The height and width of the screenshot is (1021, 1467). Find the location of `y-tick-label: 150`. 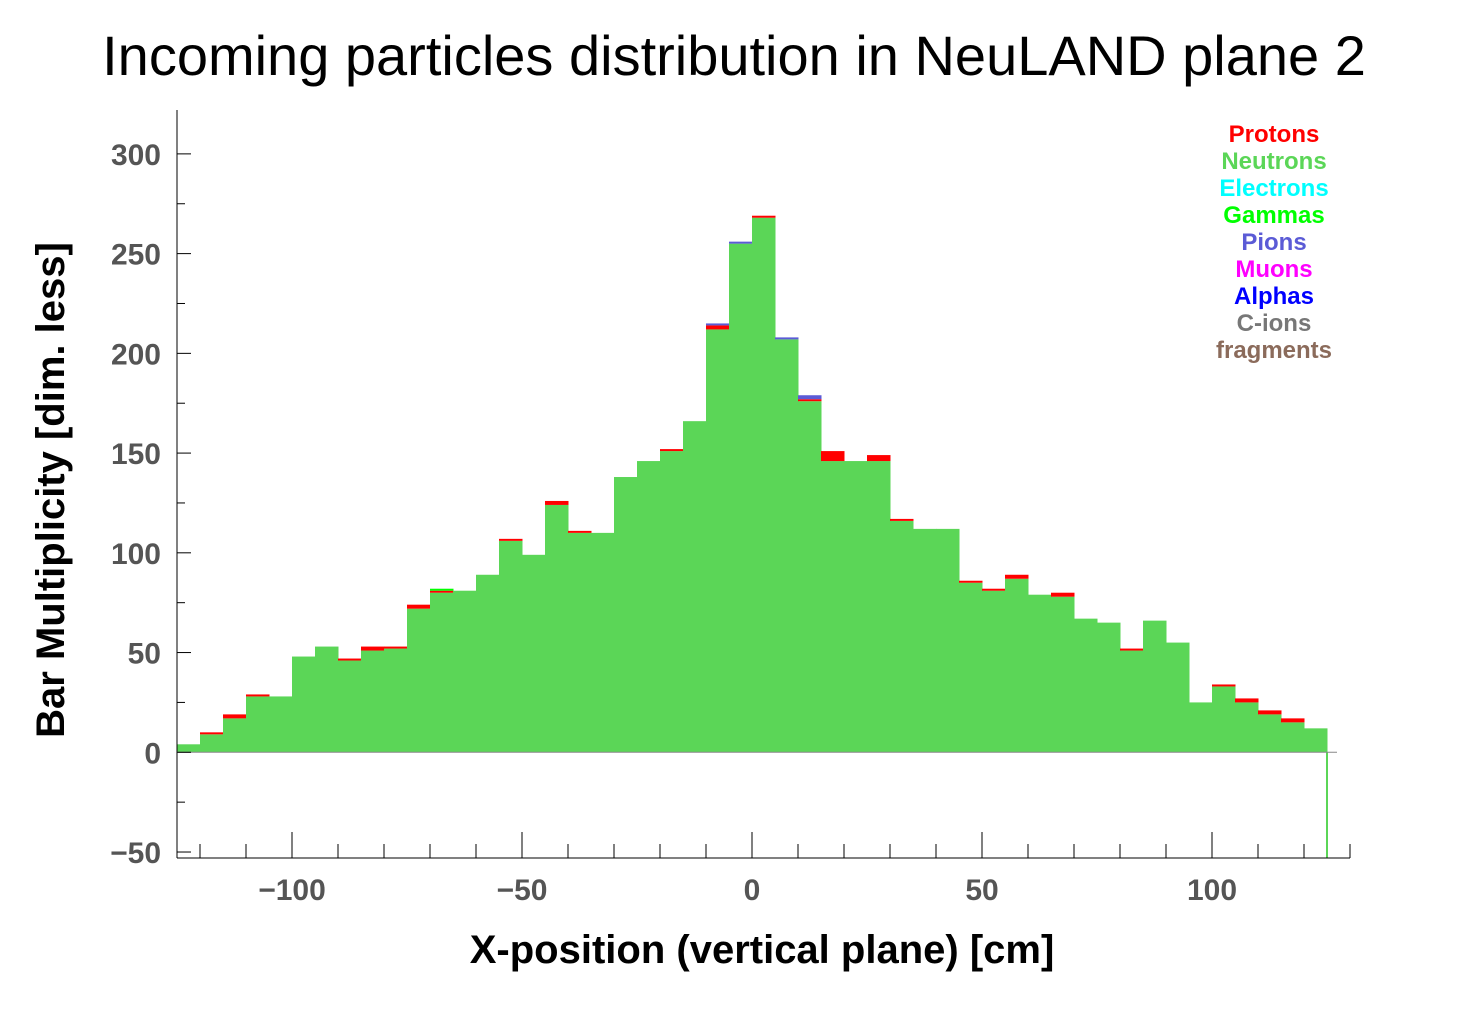

y-tick-label: 150 is located at coordinates (136, 454).